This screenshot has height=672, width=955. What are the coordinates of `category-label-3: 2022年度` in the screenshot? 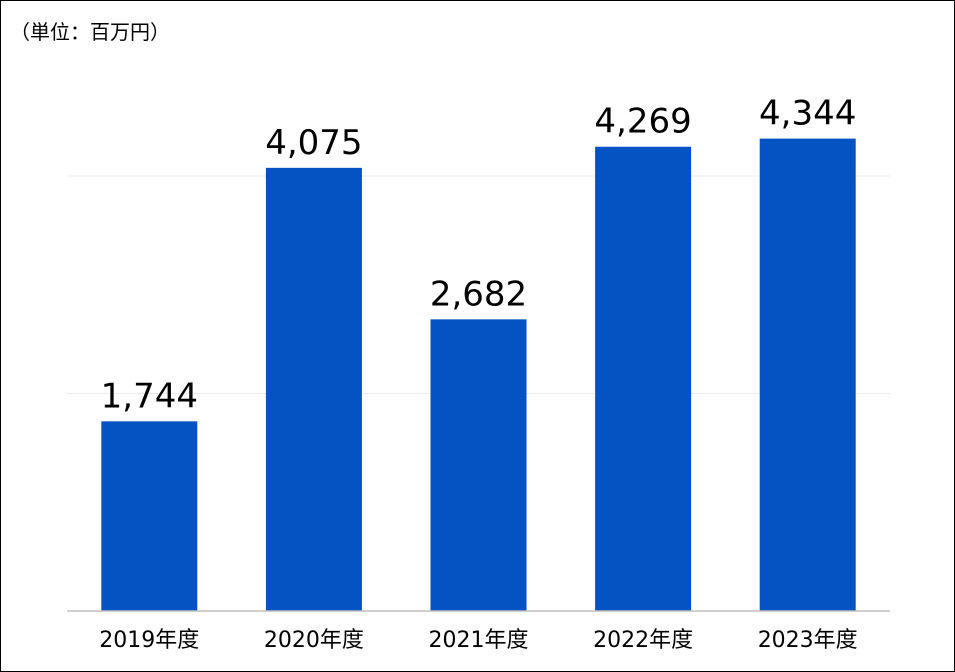 It's located at (643, 640).